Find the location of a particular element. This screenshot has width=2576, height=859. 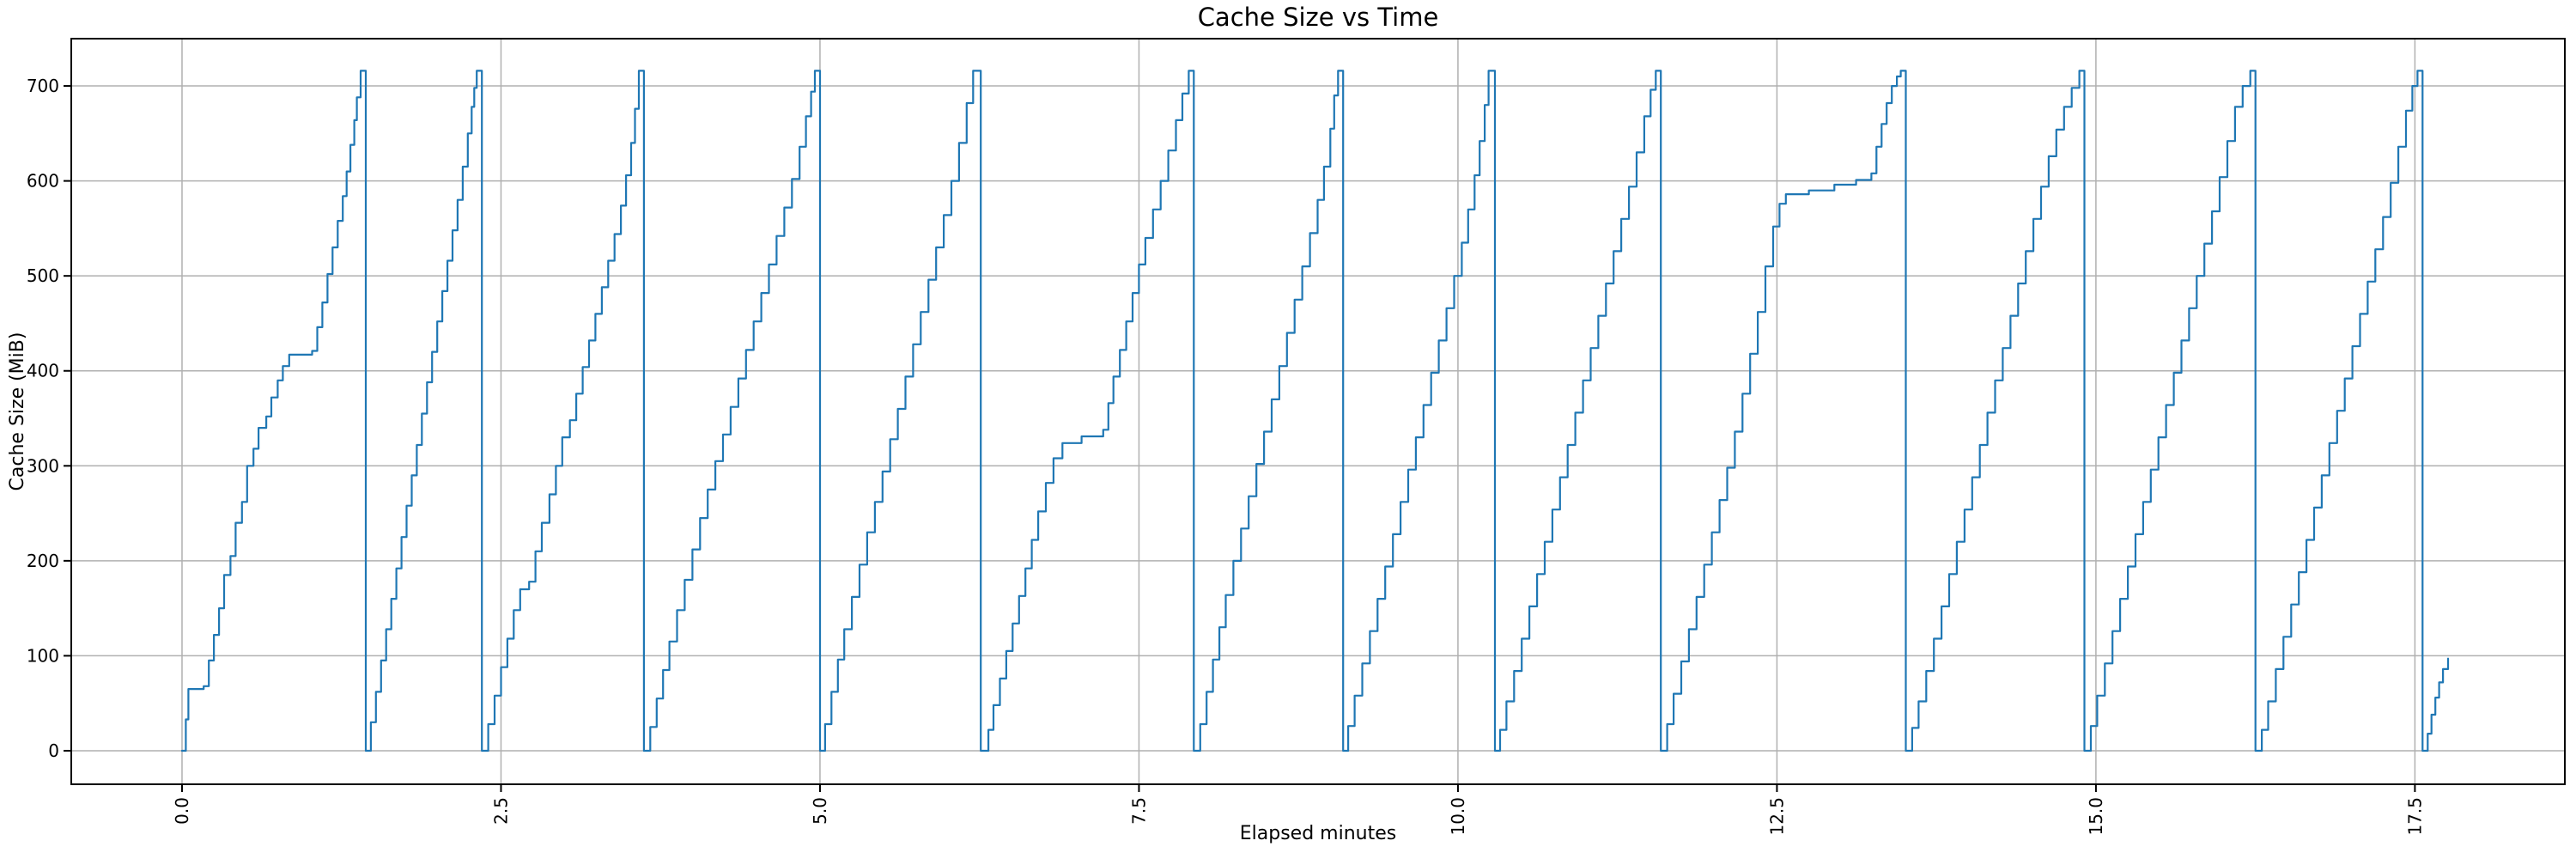

chart-title: Cache Size vs Time is located at coordinates (1318, 17).